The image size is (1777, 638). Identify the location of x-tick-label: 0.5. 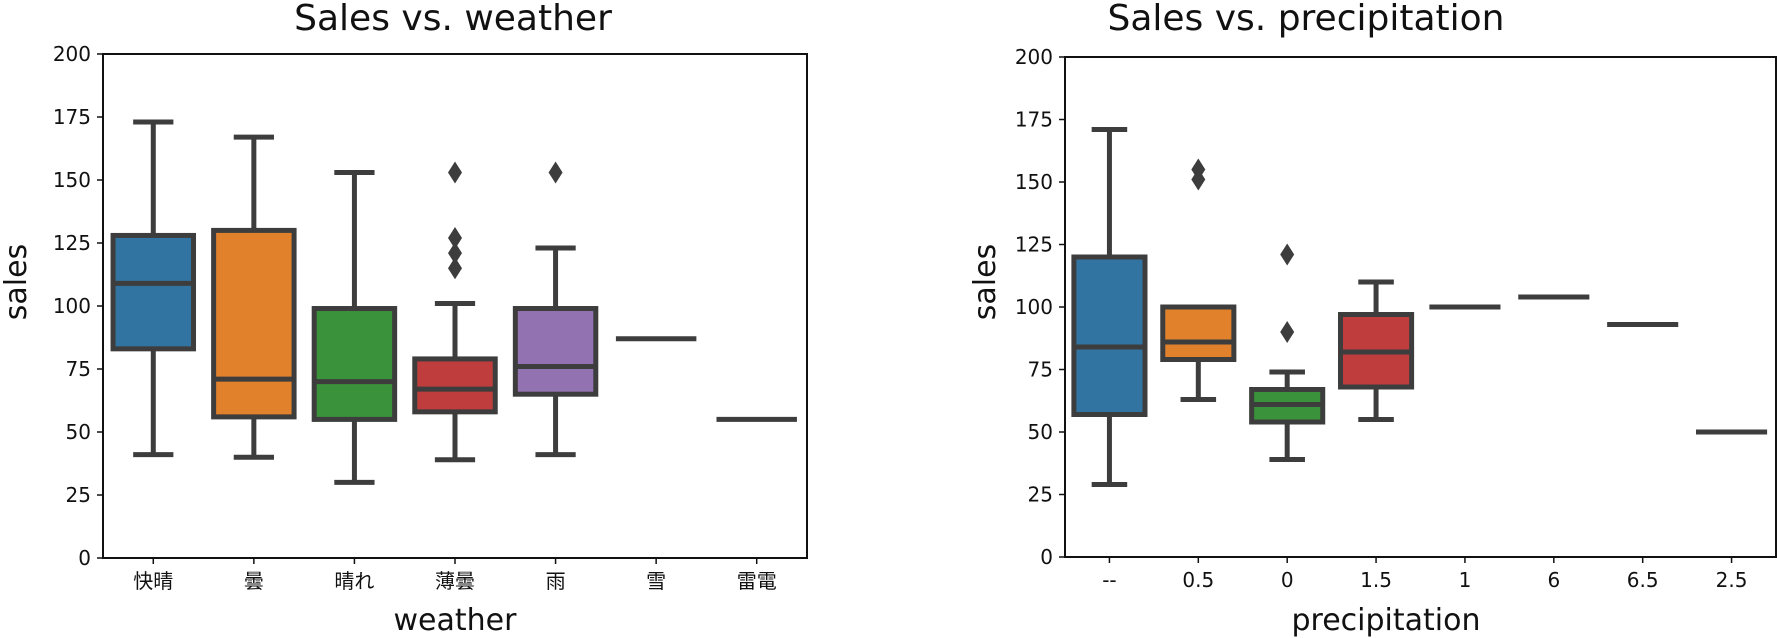
(1198, 580).